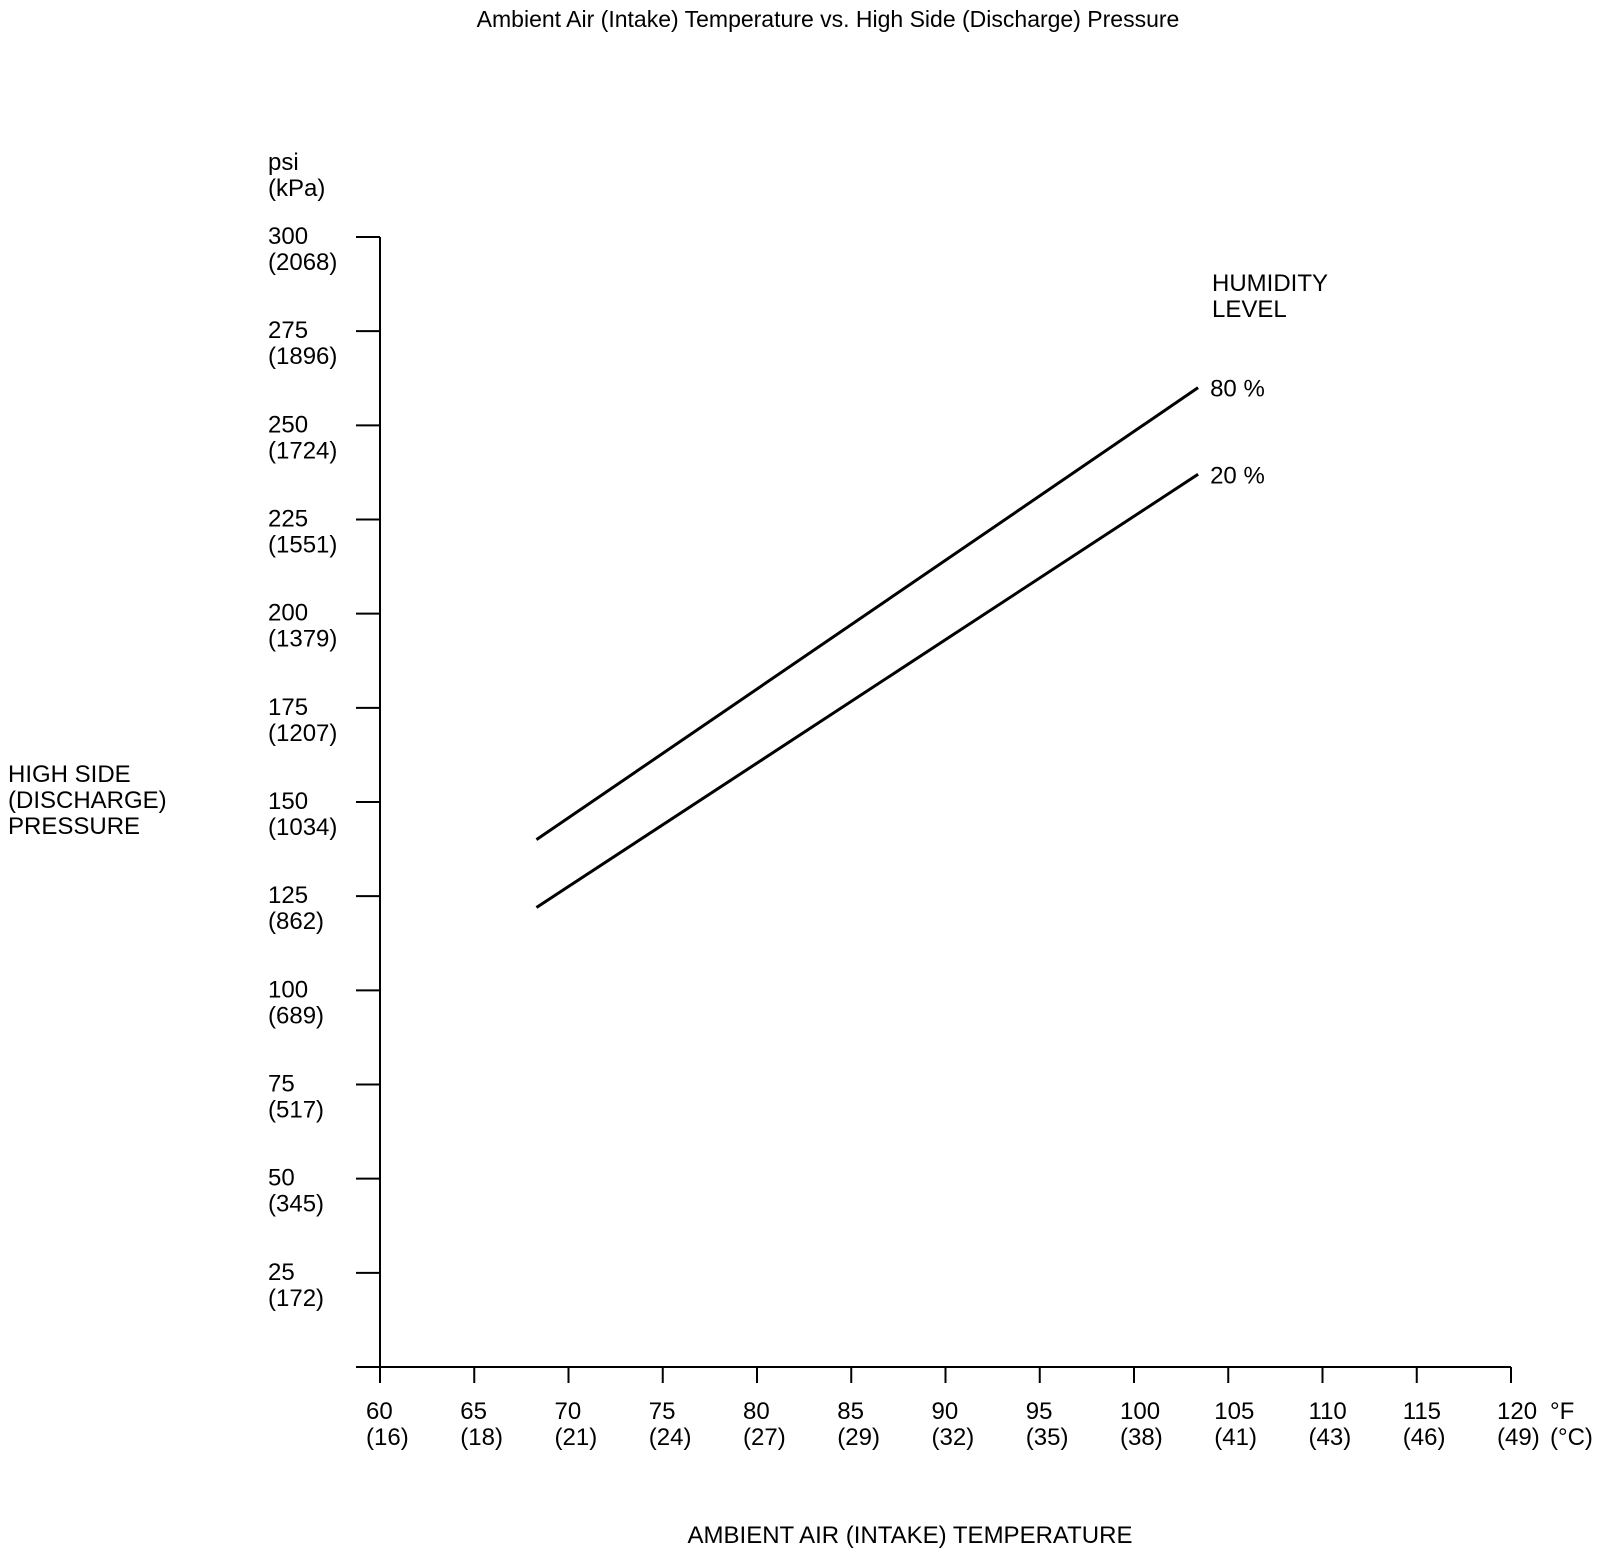  Describe the element at coordinates (281, 1178) in the screenshot. I see `y-tick-label-psi: 50` at that location.